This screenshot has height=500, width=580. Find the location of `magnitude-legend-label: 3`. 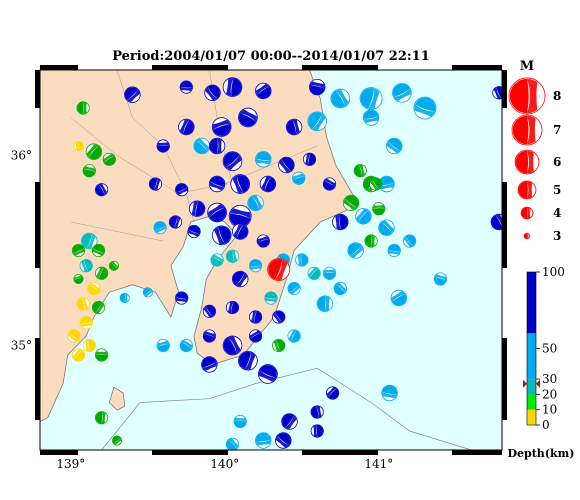

magnitude-legend-label: 3 is located at coordinates (557, 236).